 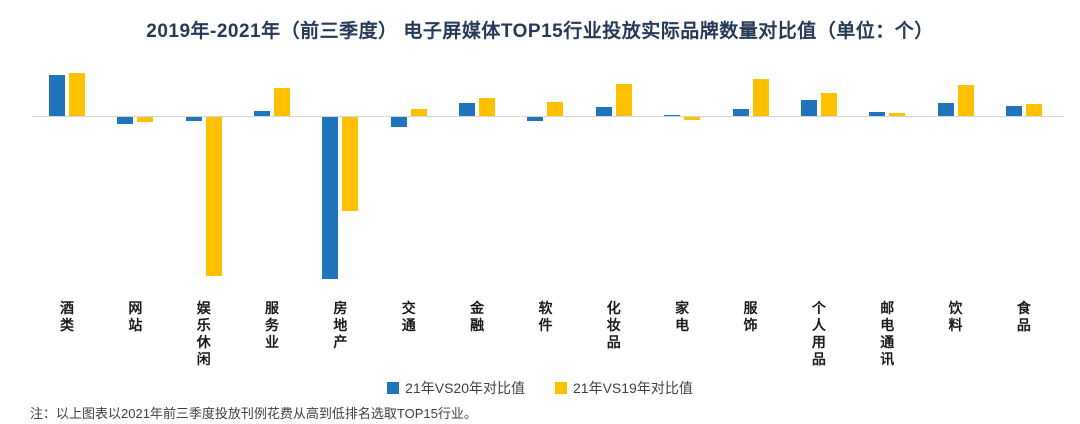 I want to click on bar-series1-交通, so click(x=418, y=112).